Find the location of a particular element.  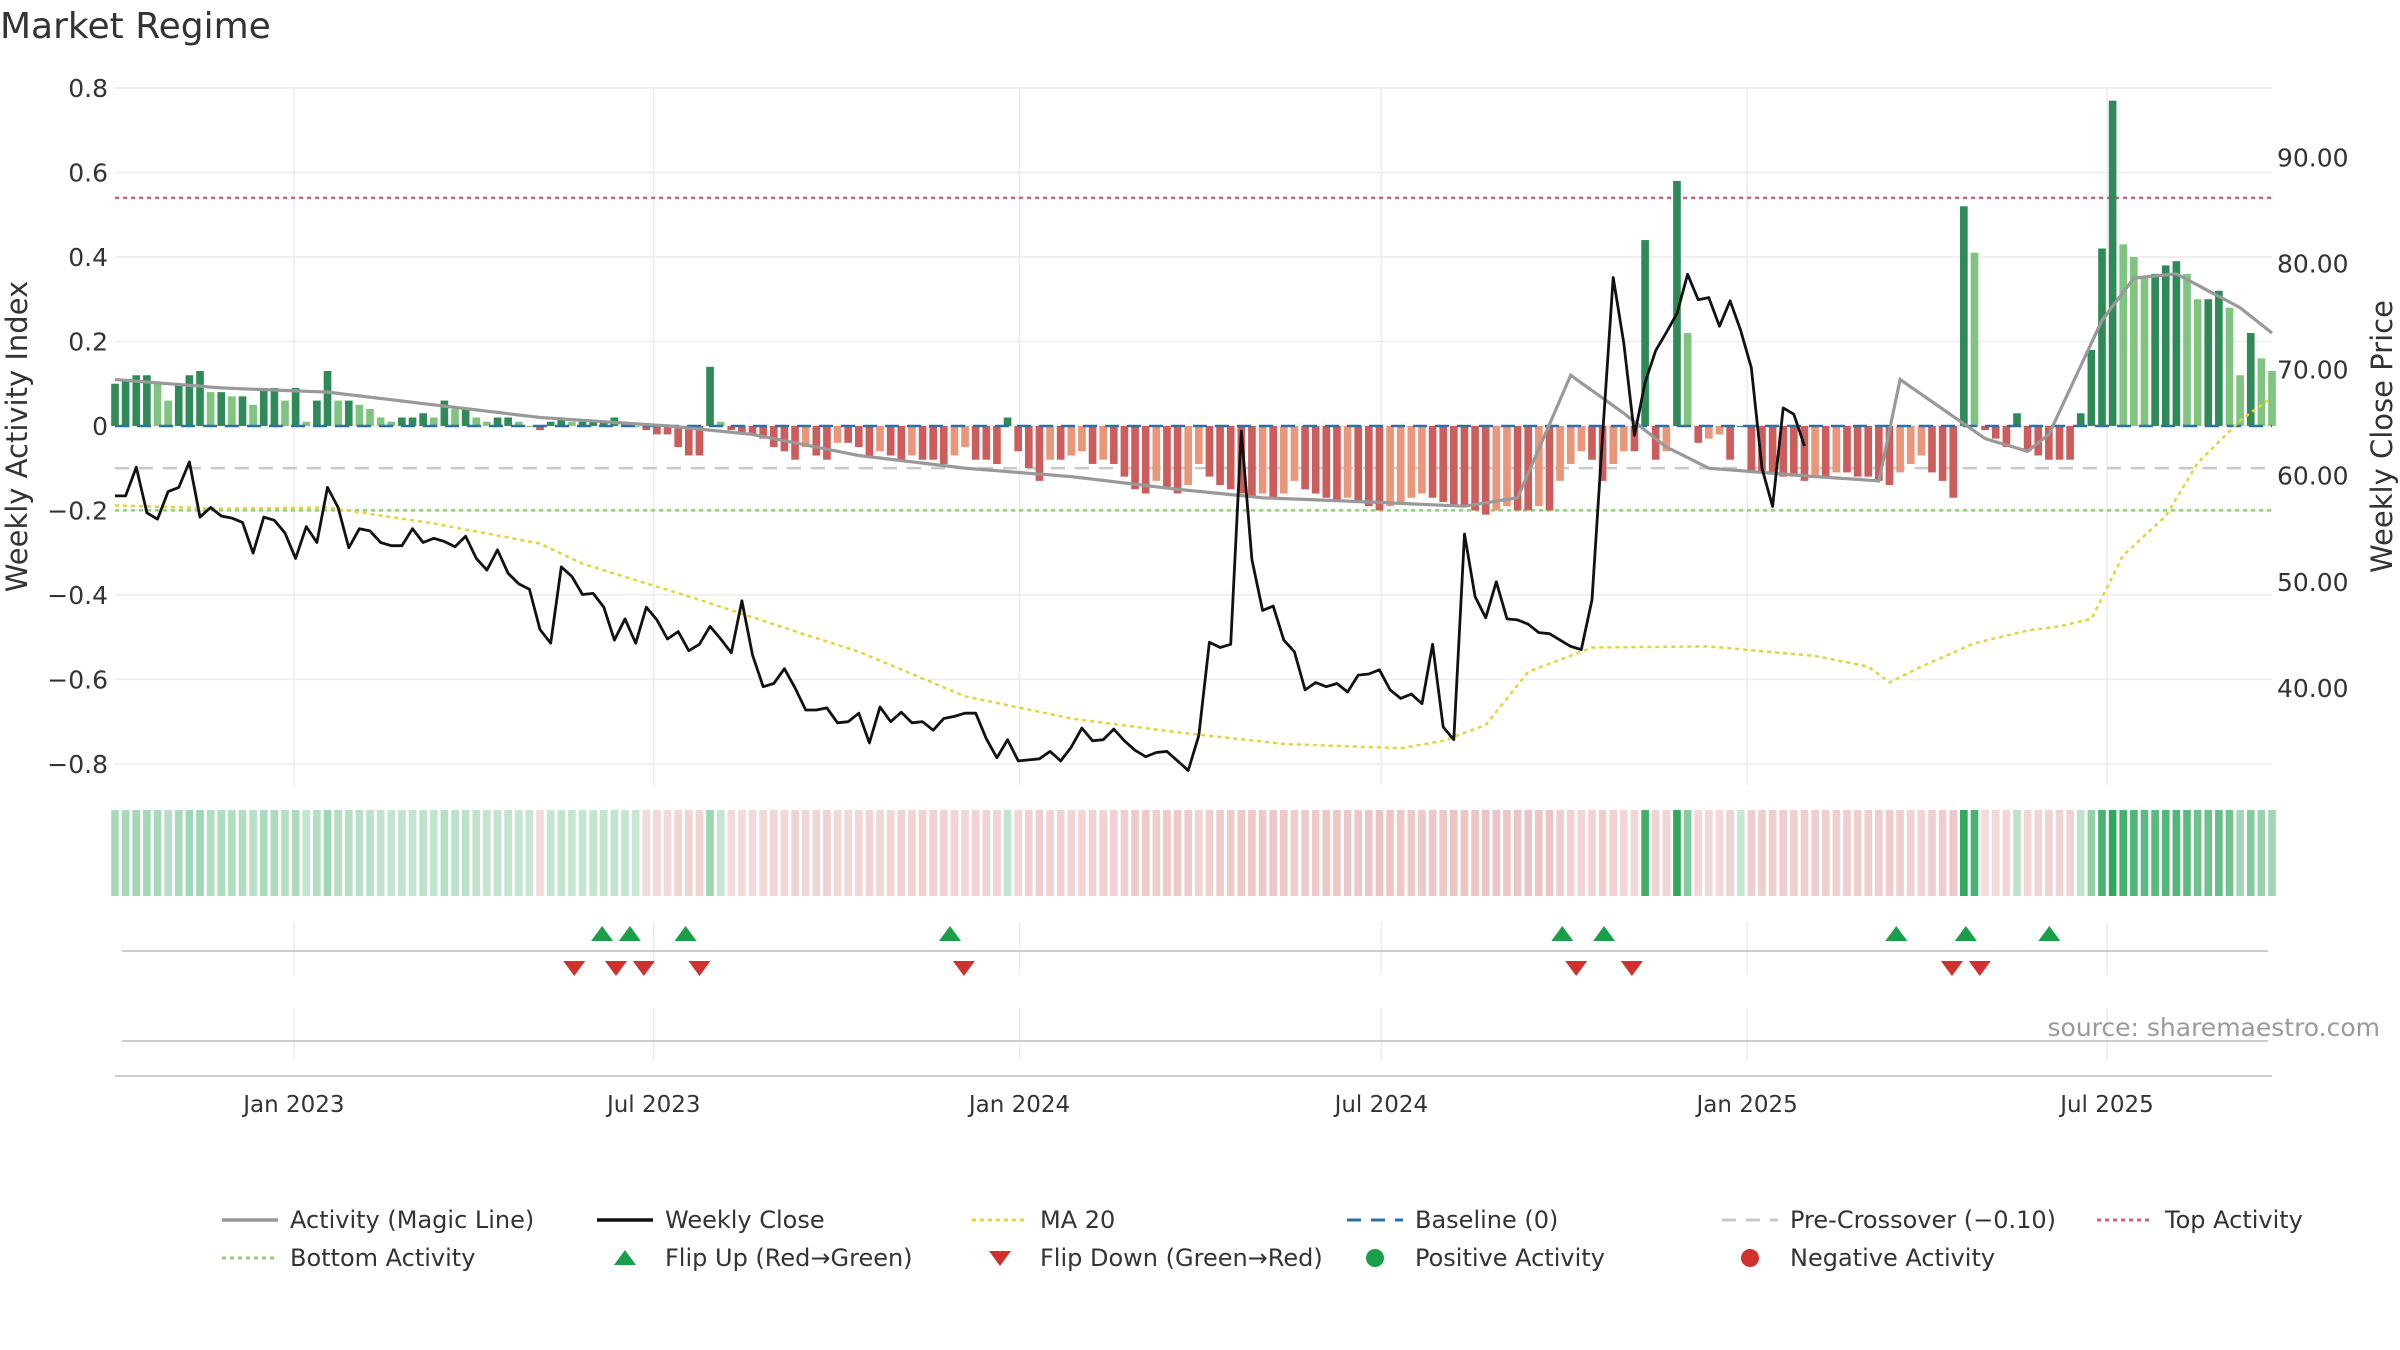

legend-label: Positive Activity is located at coordinates (1510, 1258).